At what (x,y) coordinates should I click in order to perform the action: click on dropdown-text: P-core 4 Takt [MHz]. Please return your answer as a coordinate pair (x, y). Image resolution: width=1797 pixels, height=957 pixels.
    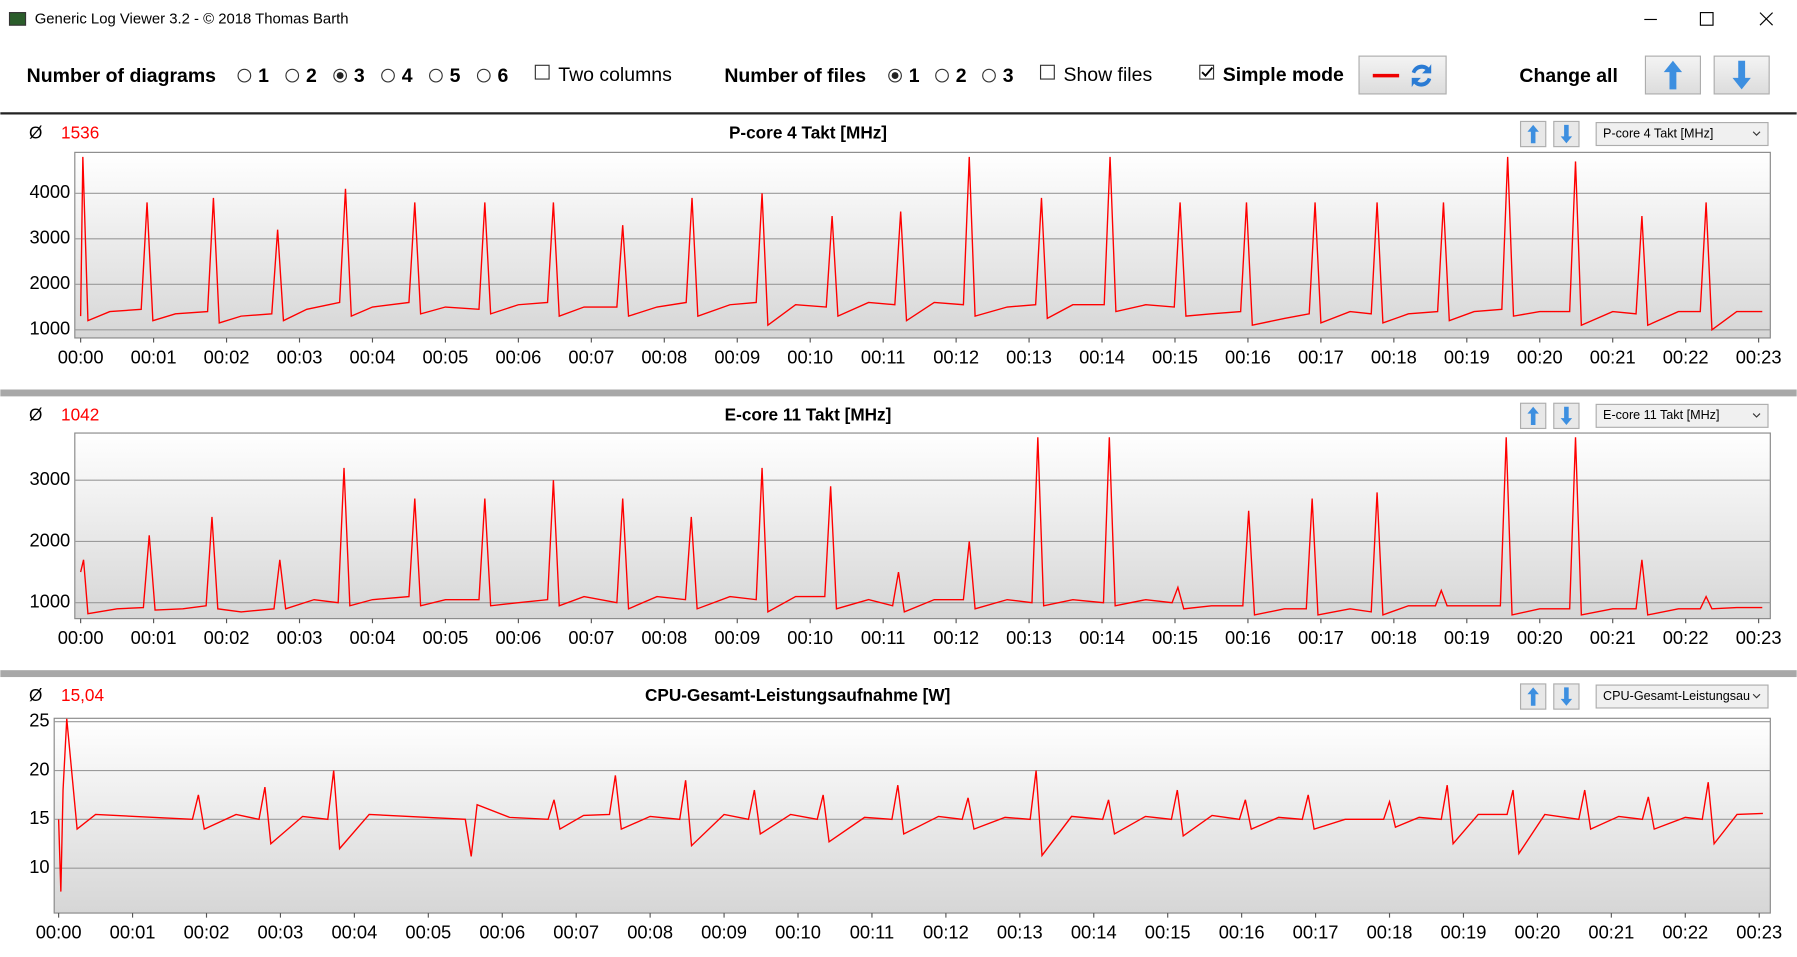
    Looking at the image, I should click on (1658, 133).